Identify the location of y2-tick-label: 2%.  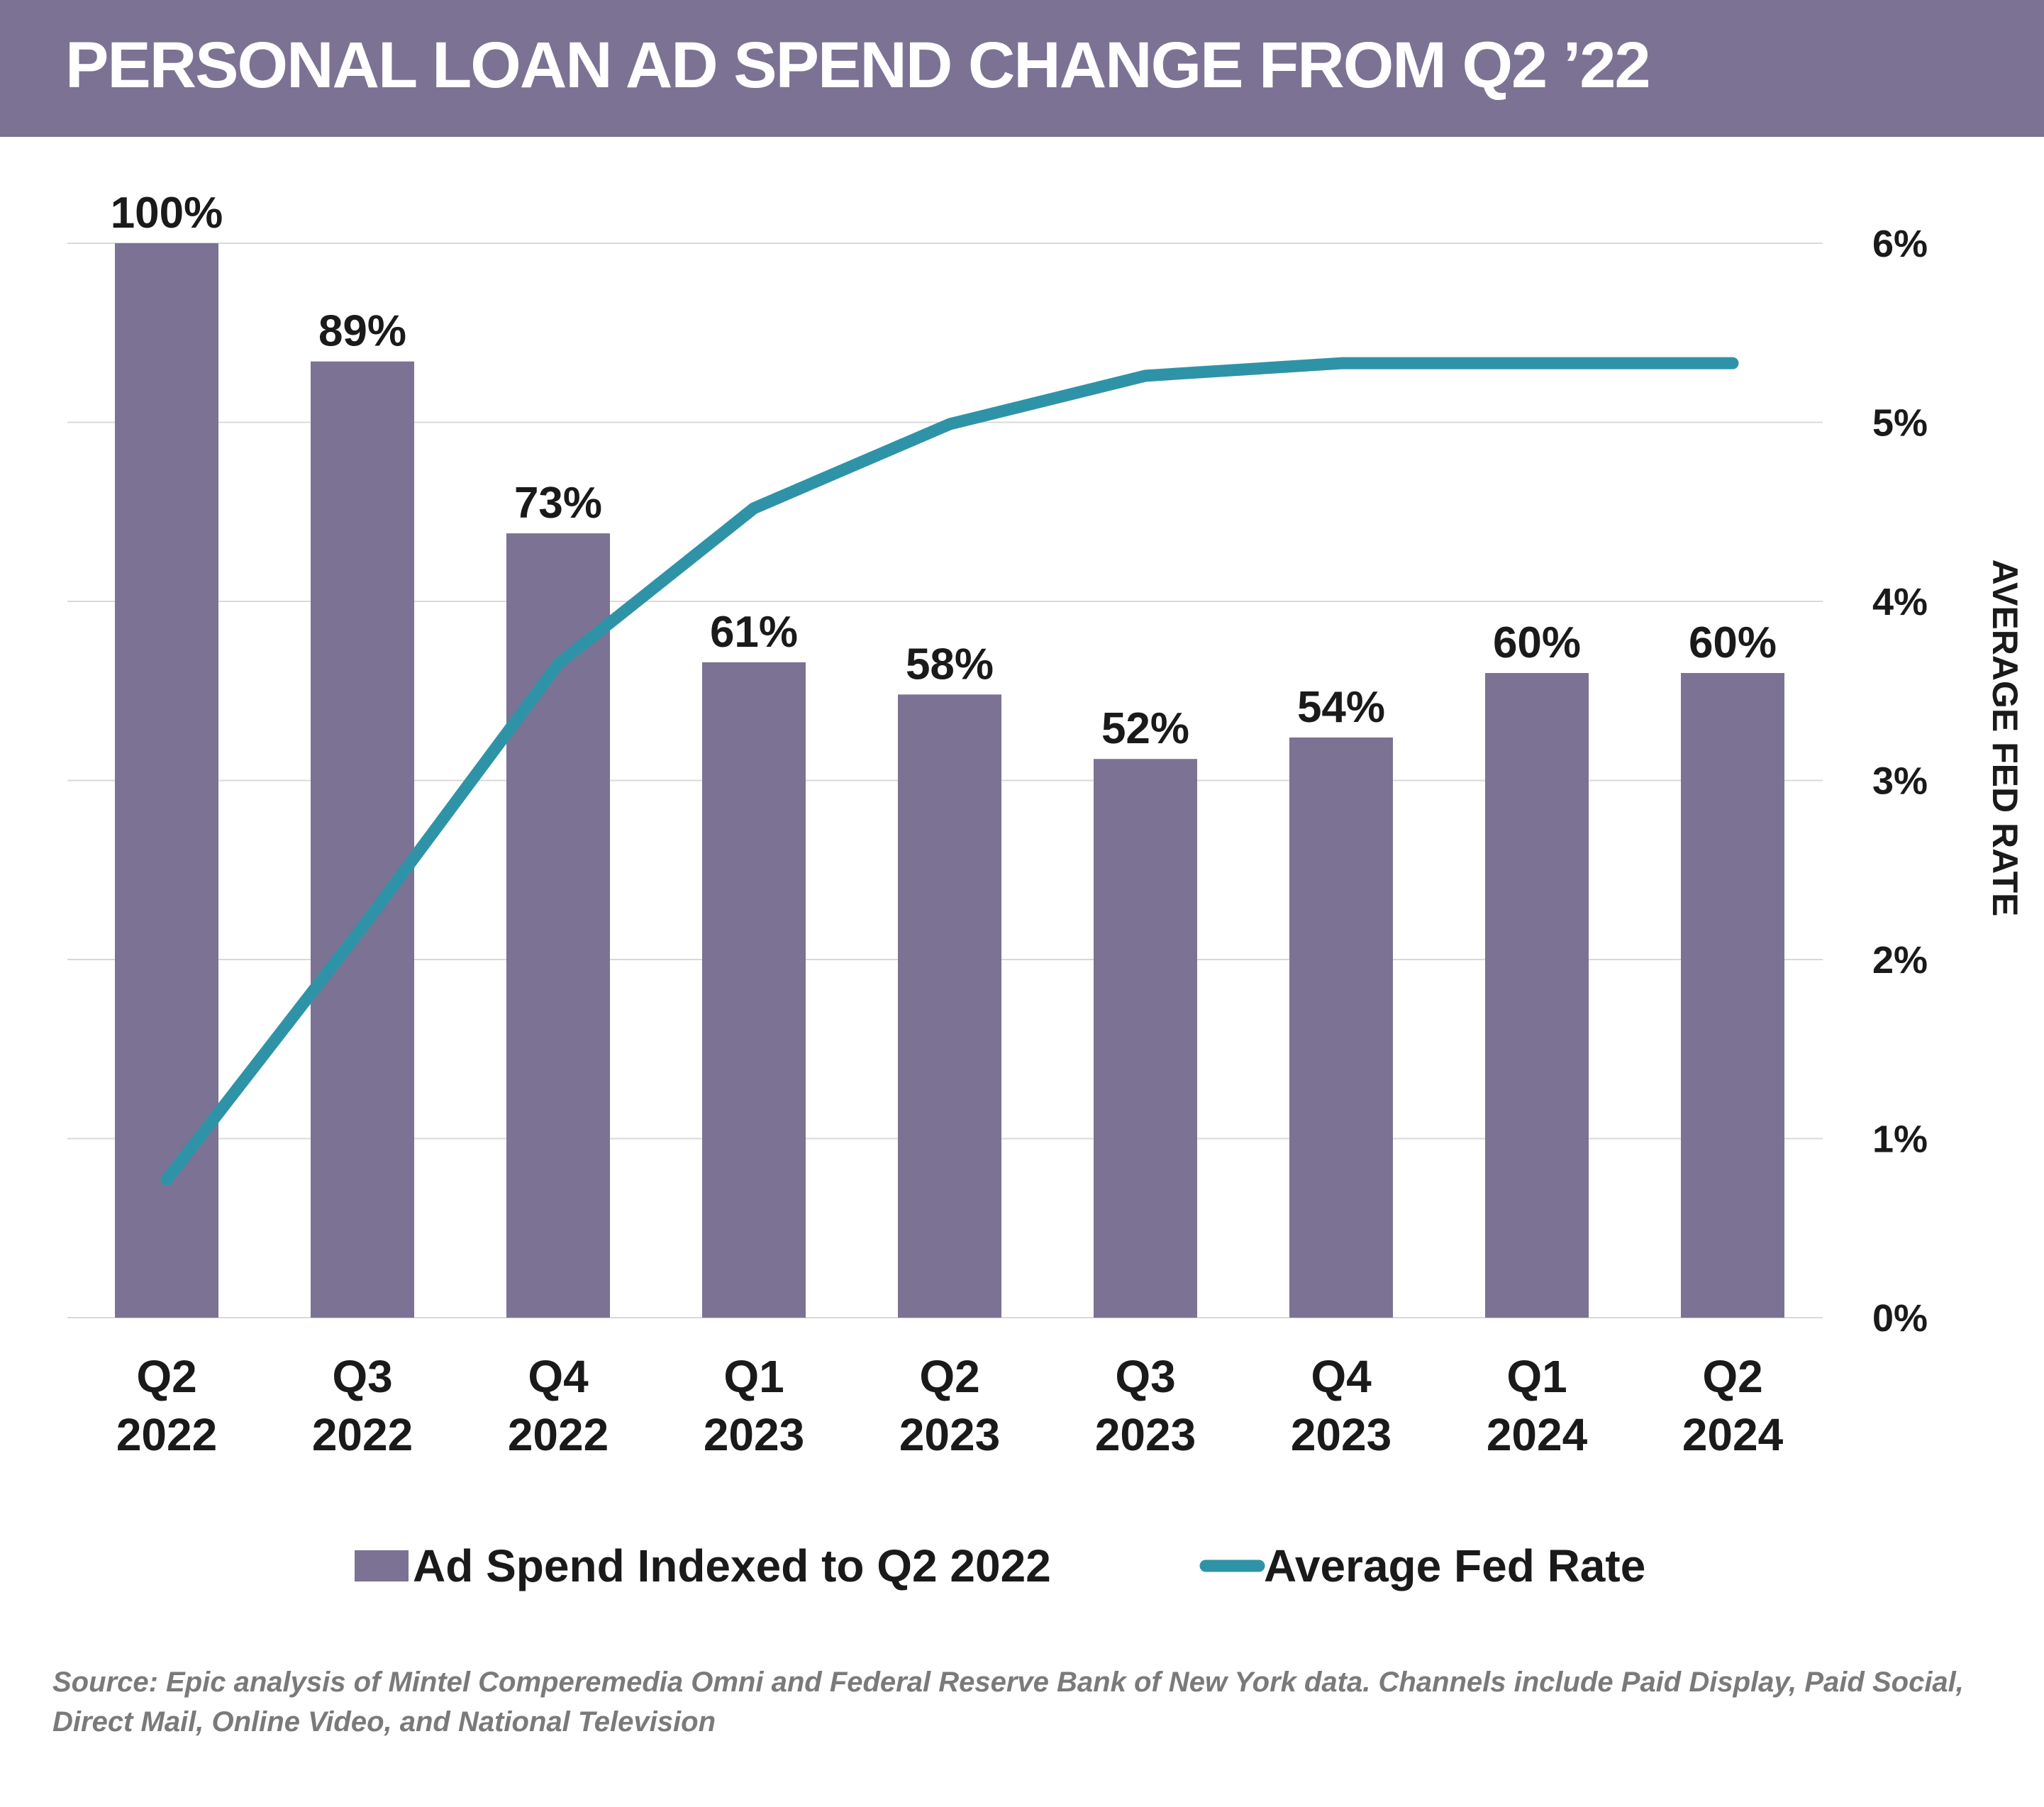
(1900, 960).